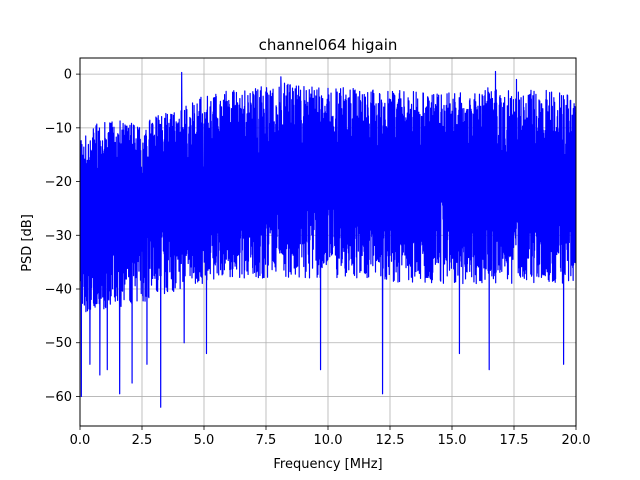  Describe the element at coordinates (204, 440) in the screenshot. I see `x-tick-label: 5.0` at that location.